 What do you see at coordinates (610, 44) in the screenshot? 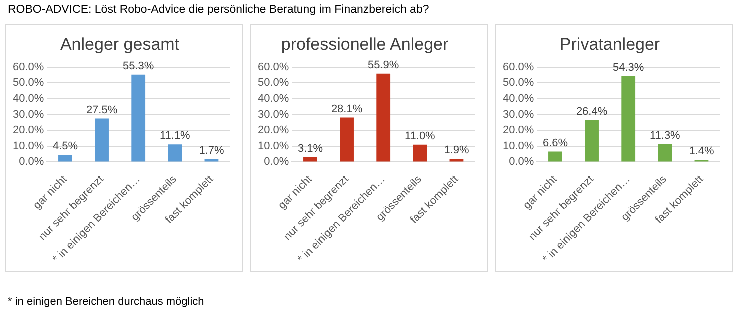
I see `chart-title: Privatanleger` at bounding box center [610, 44].